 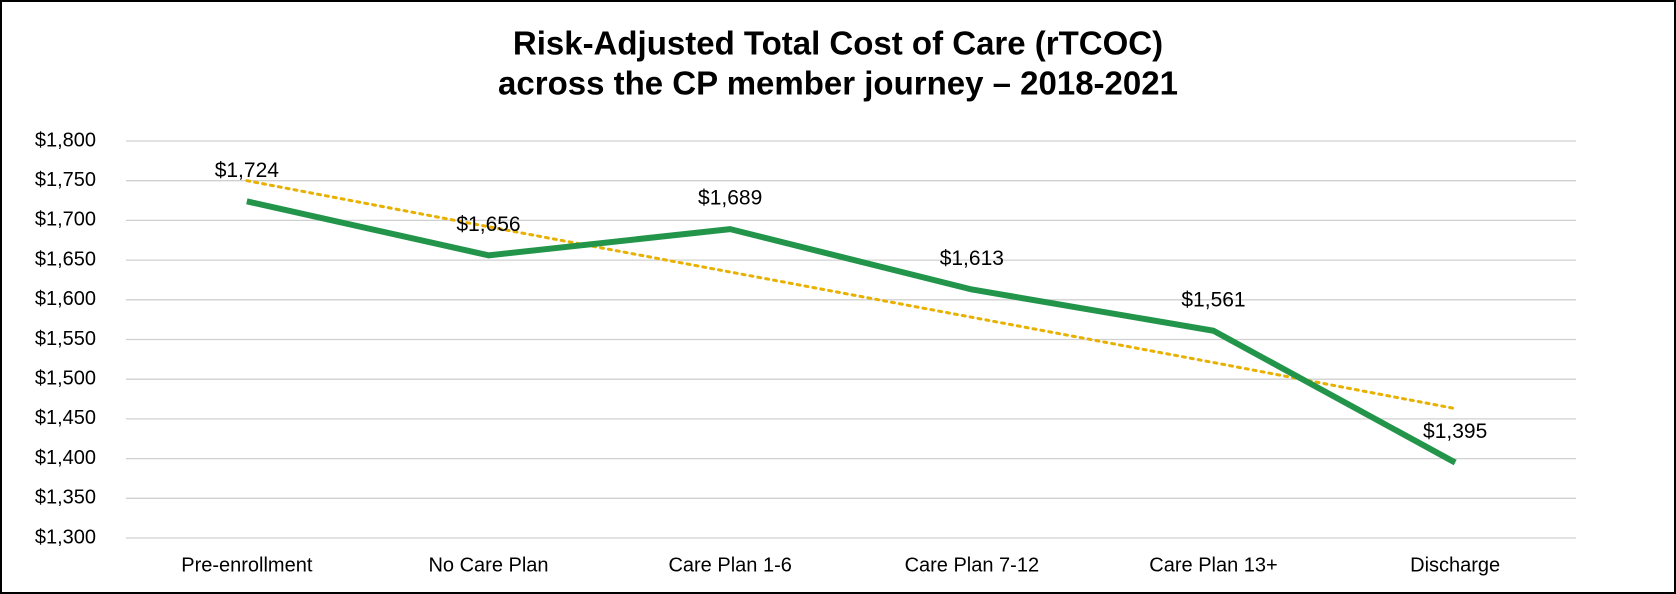 What do you see at coordinates (838, 83) in the screenshot?
I see `chart-title: across the CP member journey – 2018-2021` at bounding box center [838, 83].